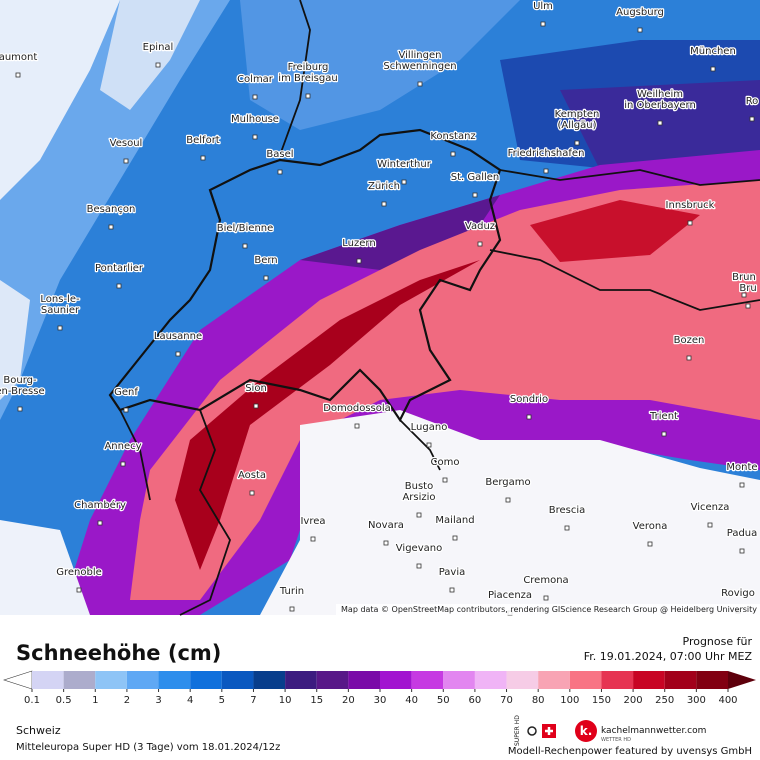 The height and width of the screenshot is (760, 760). What do you see at coordinates (419, 486) in the screenshot?
I see `city-label: Busto` at bounding box center [419, 486].